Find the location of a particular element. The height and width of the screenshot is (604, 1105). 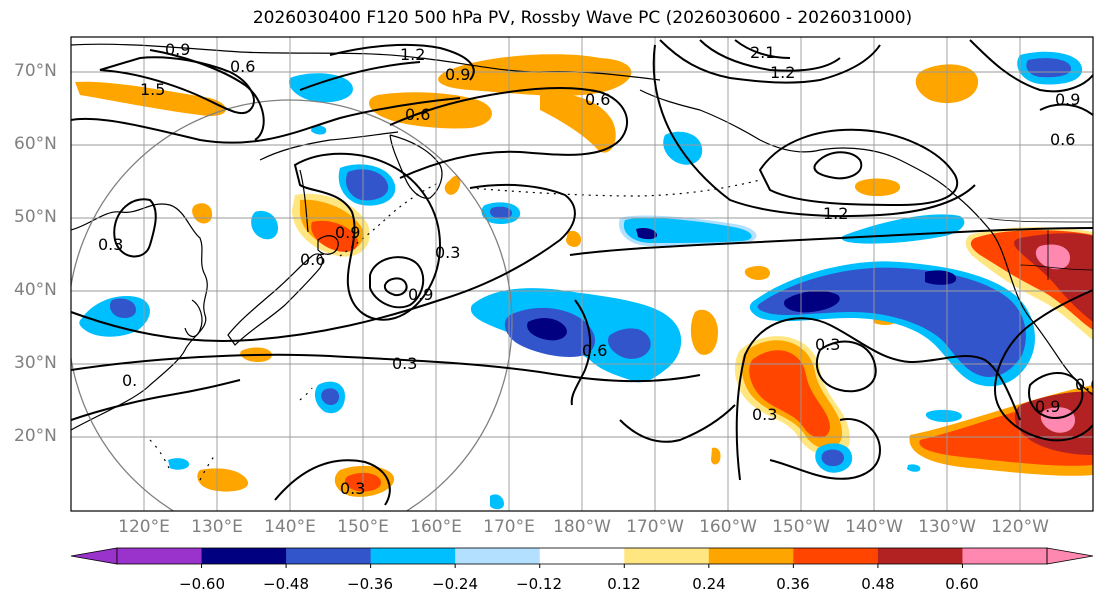

coastline-sakhalin is located at coordinates (304, 201).